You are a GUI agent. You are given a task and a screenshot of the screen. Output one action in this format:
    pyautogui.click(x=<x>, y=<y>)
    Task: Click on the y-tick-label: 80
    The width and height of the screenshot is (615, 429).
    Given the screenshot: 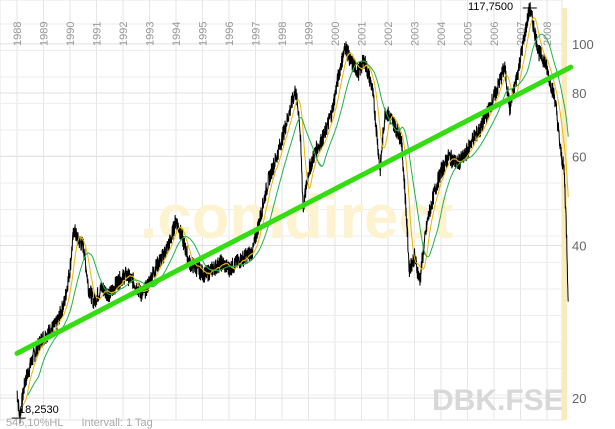 What is the action you would take?
    pyautogui.click(x=579, y=93)
    